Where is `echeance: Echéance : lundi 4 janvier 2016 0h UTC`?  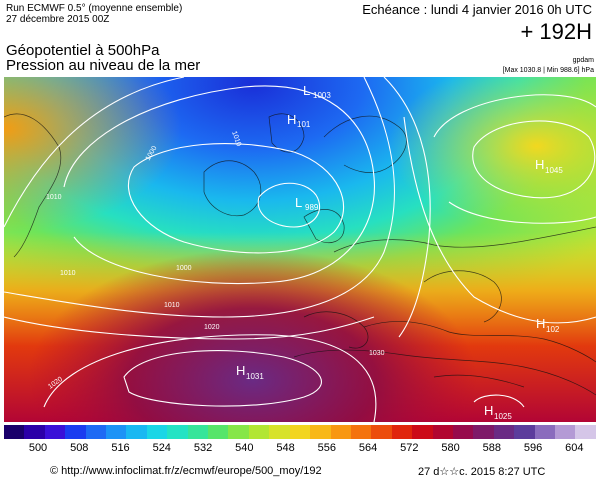 echeance: Echéance : lundi 4 janvier 2016 0h UTC is located at coordinates (477, 9).